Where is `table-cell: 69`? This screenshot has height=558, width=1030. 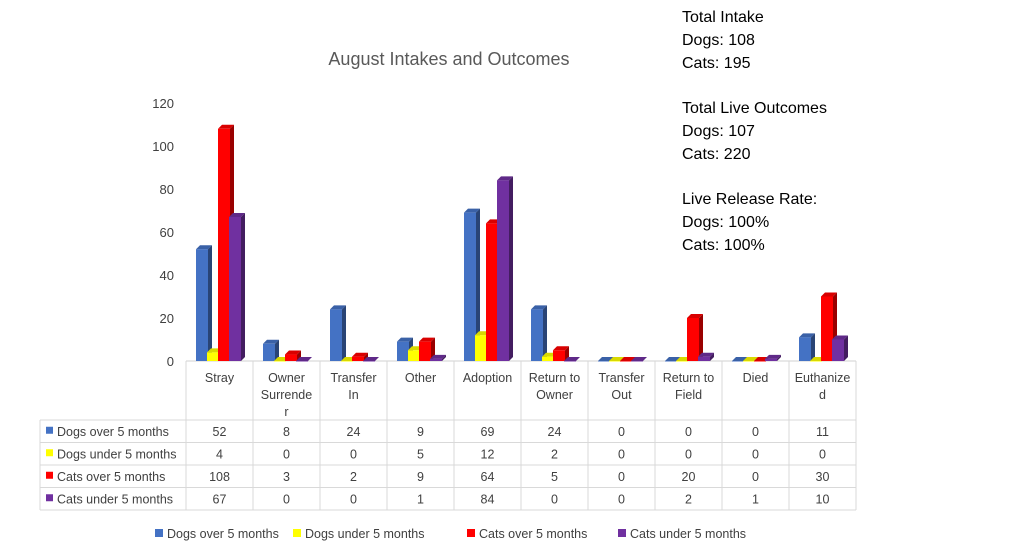 table-cell: 69 is located at coordinates (488, 432).